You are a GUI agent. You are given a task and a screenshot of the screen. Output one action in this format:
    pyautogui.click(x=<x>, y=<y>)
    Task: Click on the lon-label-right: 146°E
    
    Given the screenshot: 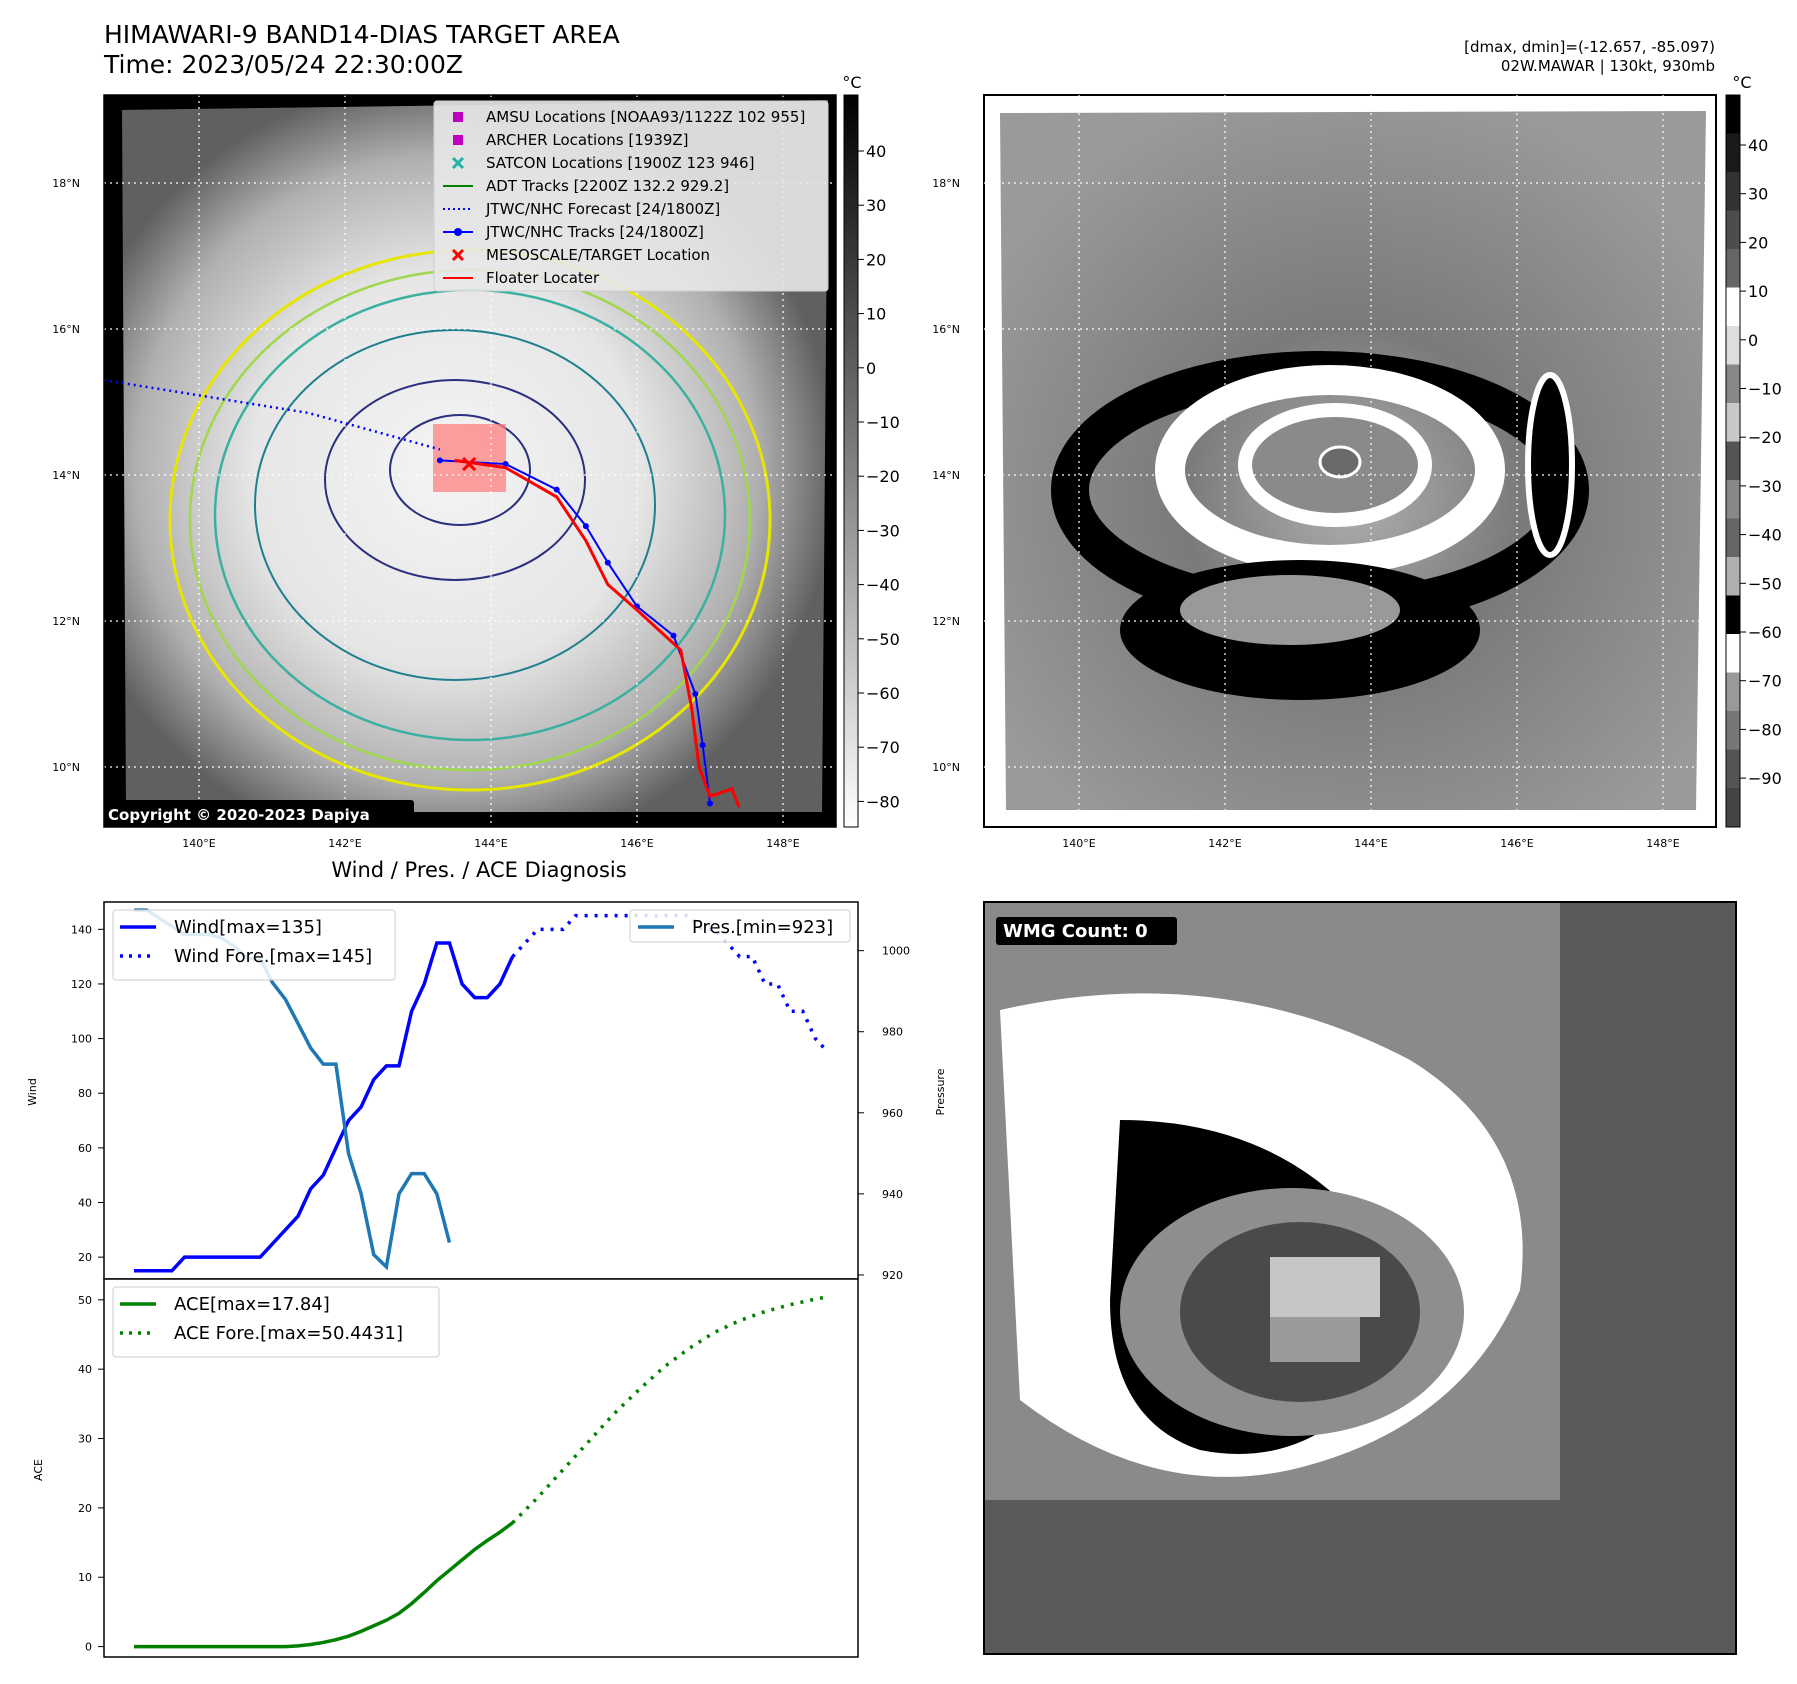 What is the action you would take?
    pyautogui.click(x=1516, y=843)
    